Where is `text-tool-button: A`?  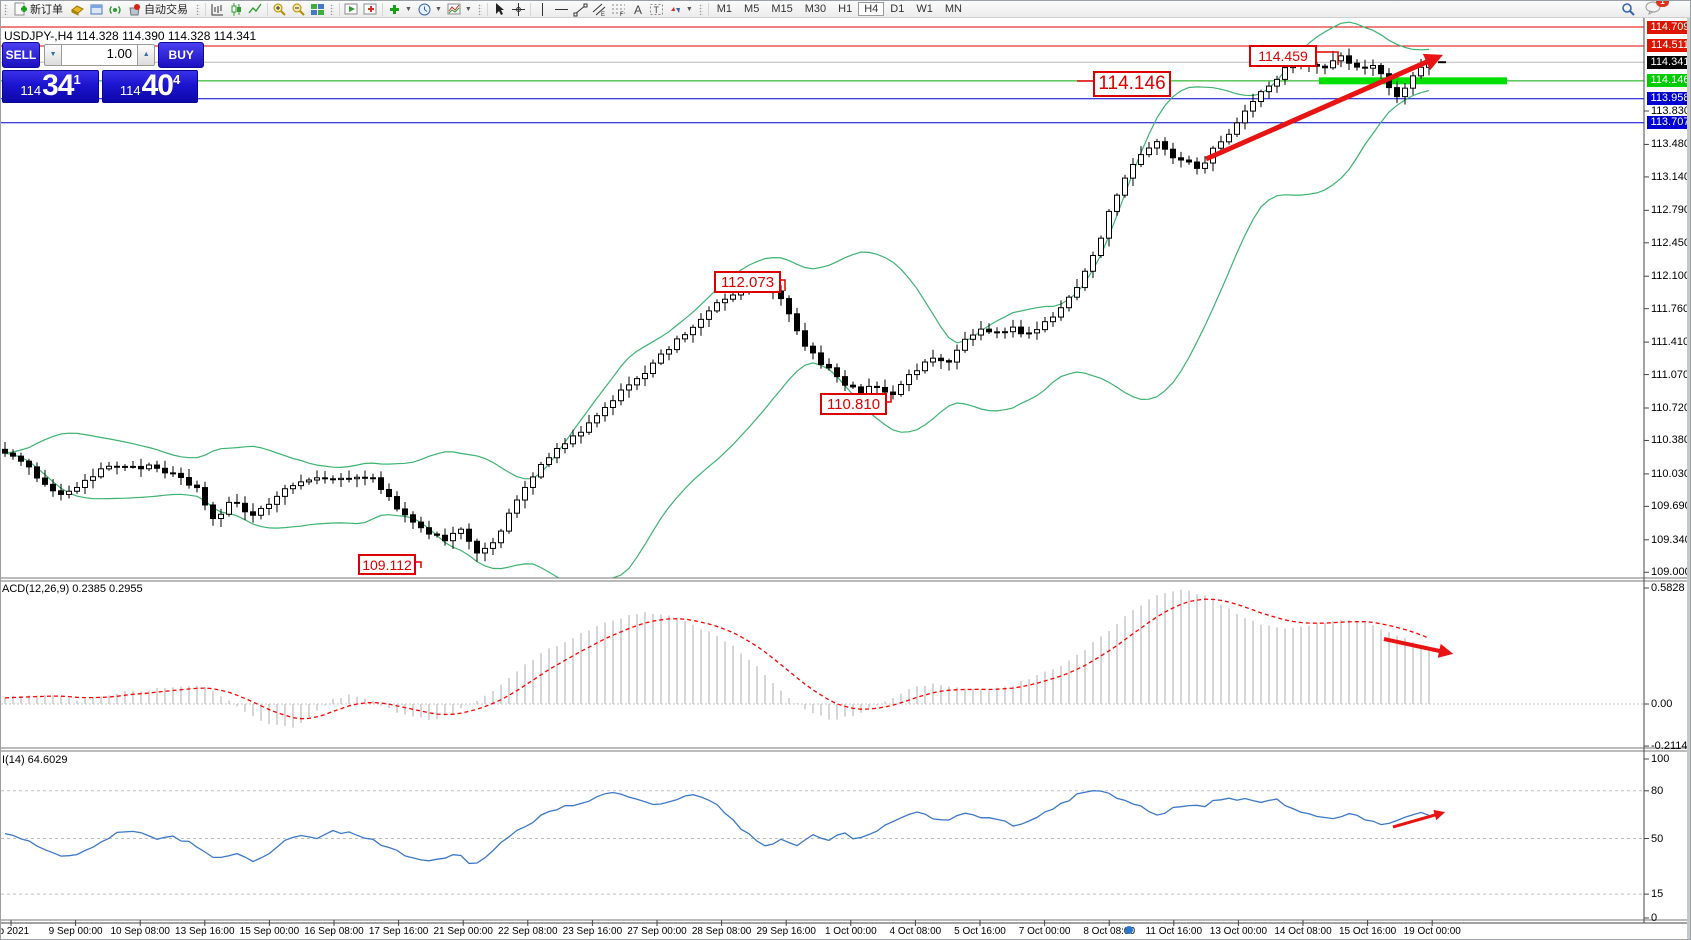
text-tool-button: A is located at coordinates (637, 9).